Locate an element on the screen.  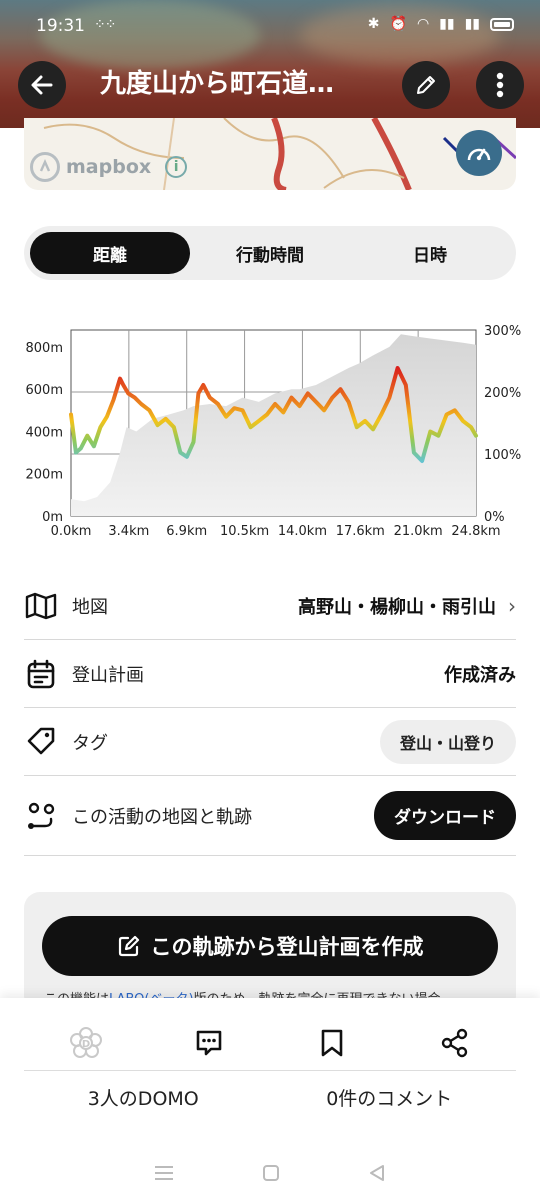
svg-text: D is located at coordinates (85, 1044).